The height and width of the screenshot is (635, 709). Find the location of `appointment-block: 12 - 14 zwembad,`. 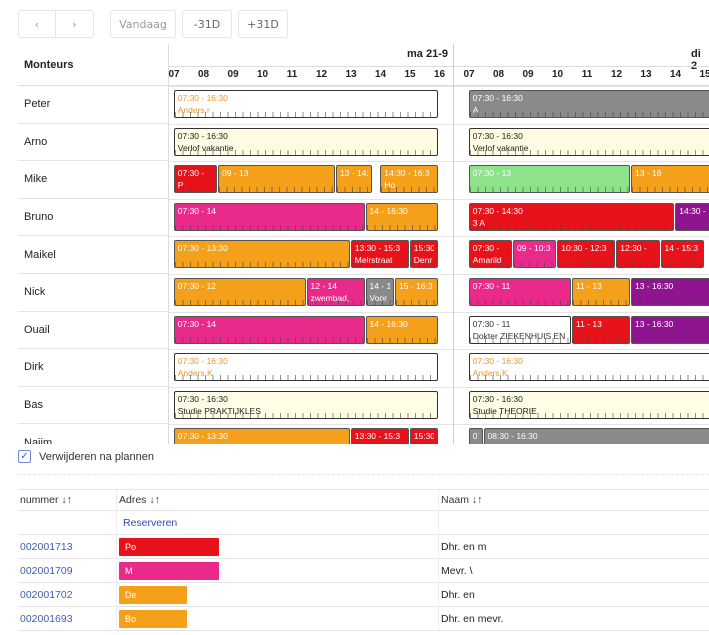

appointment-block: 12 - 14 zwembad, is located at coordinates (335, 292).